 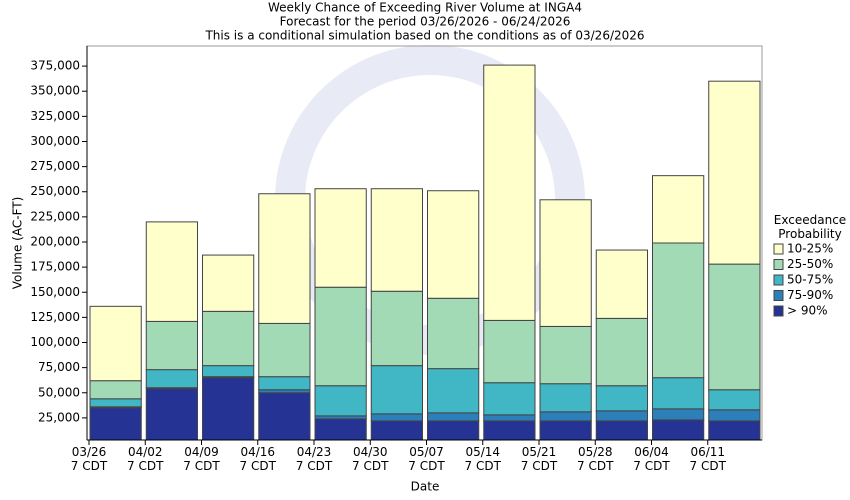 I want to click on x-tick-label: 05/28 7 CDT, so click(x=595, y=459).